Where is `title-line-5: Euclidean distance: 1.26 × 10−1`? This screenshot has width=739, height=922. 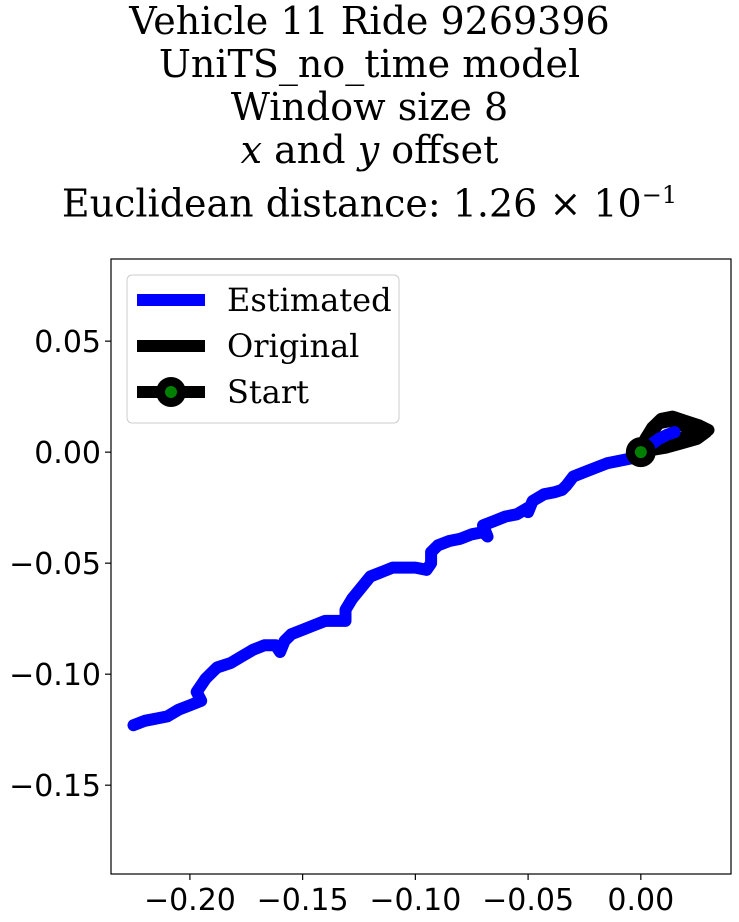
title-line-5: Euclidean distance: 1.26 × 10−1 is located at coordinates (369, 200).